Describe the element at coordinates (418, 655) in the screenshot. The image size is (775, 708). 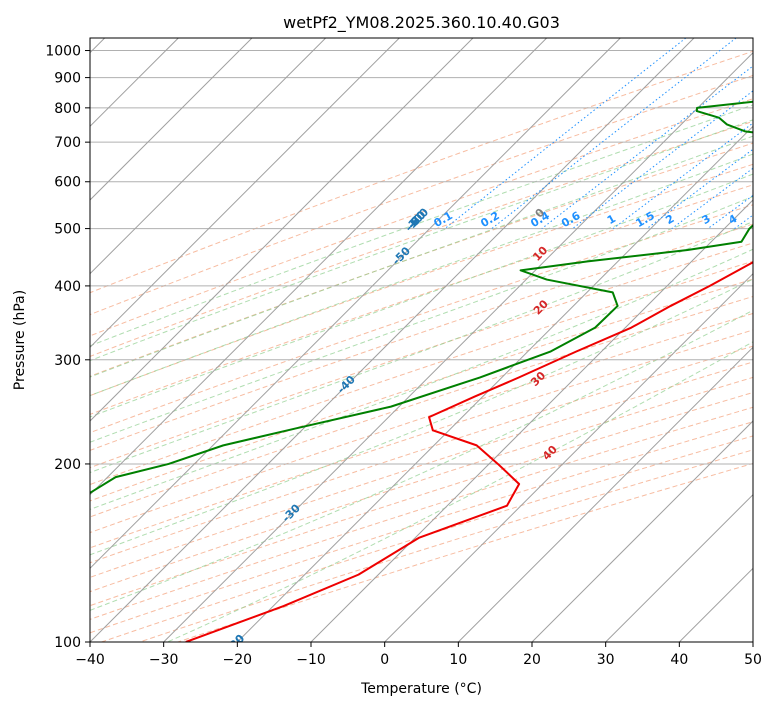
I see `x-axis: −40 −30 −20 −10 0 10 20 30 40 50` at that location.